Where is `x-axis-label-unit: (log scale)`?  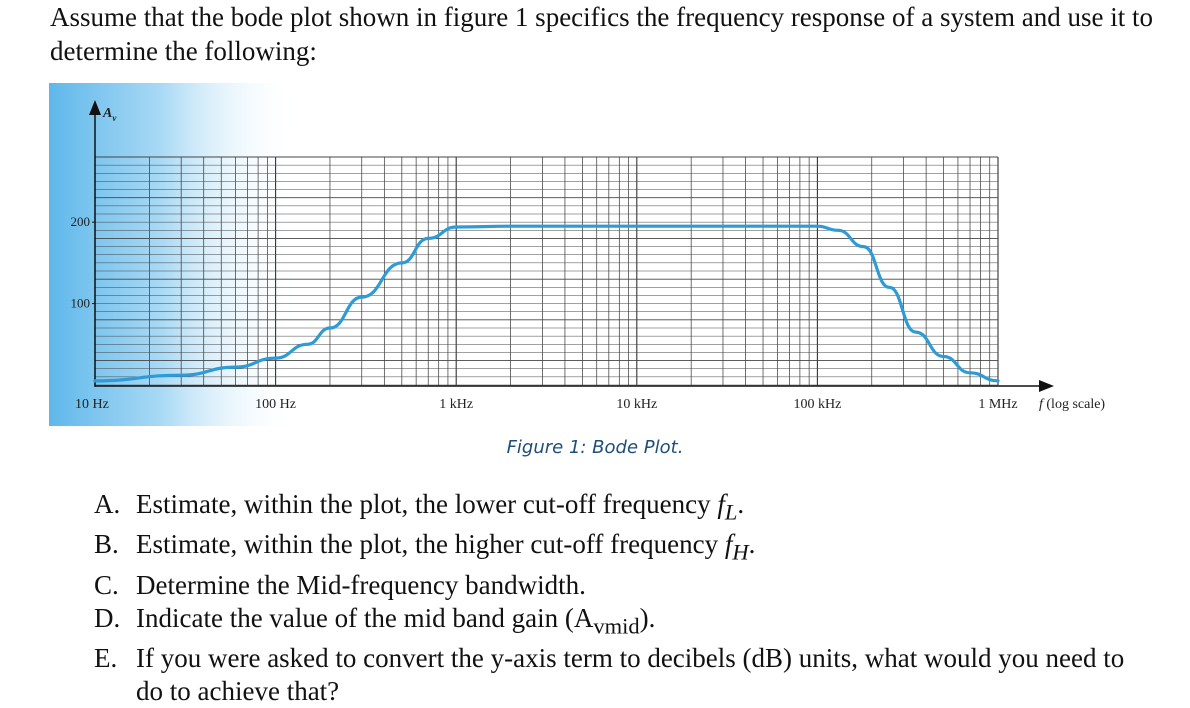
x-axis-label-unit: (log scale) is located at coordinates (1075, 404).